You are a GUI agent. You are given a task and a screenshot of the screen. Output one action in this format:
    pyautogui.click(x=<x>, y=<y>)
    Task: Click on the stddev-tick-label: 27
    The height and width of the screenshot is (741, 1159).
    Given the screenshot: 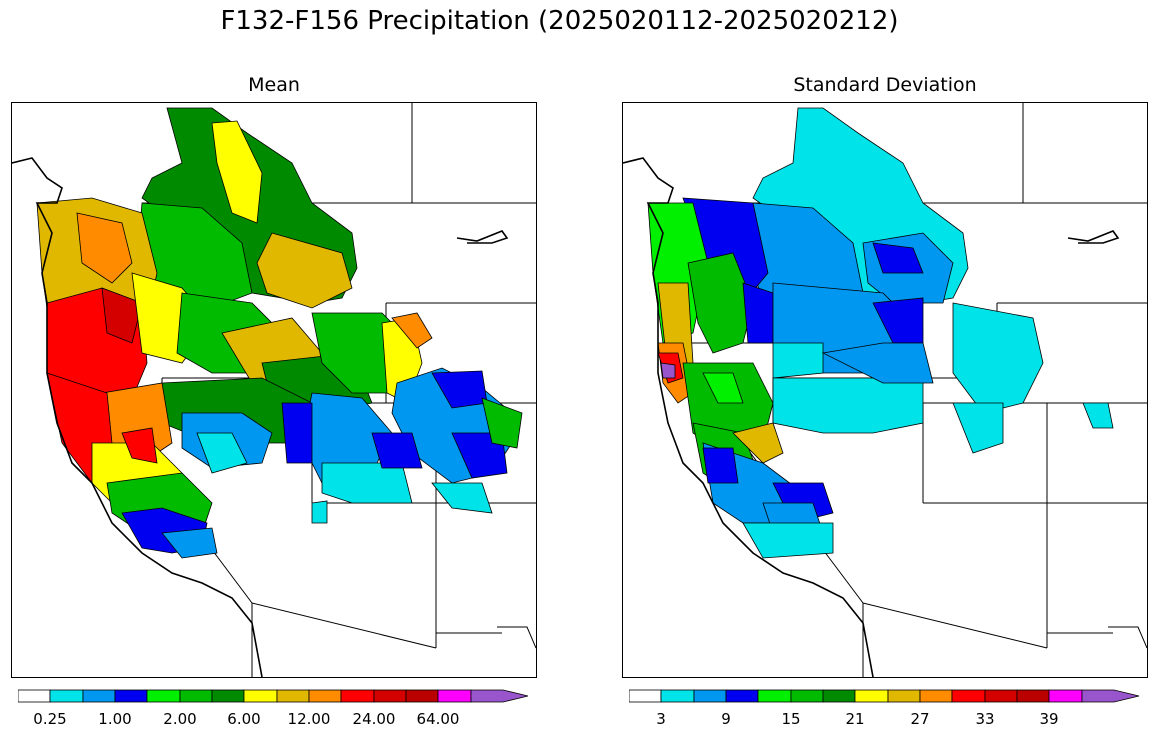 What is the action you would take?
    pyautogui.click(x=920, y=719)
    